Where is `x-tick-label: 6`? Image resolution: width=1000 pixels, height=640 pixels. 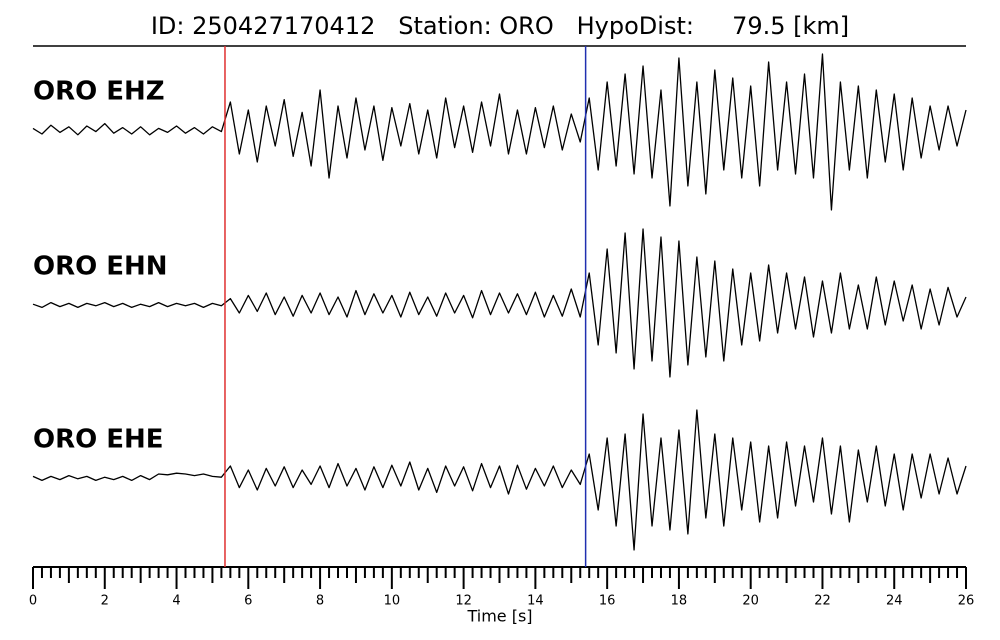 x-tick-label: 6 is located at coordinates (248, 601).